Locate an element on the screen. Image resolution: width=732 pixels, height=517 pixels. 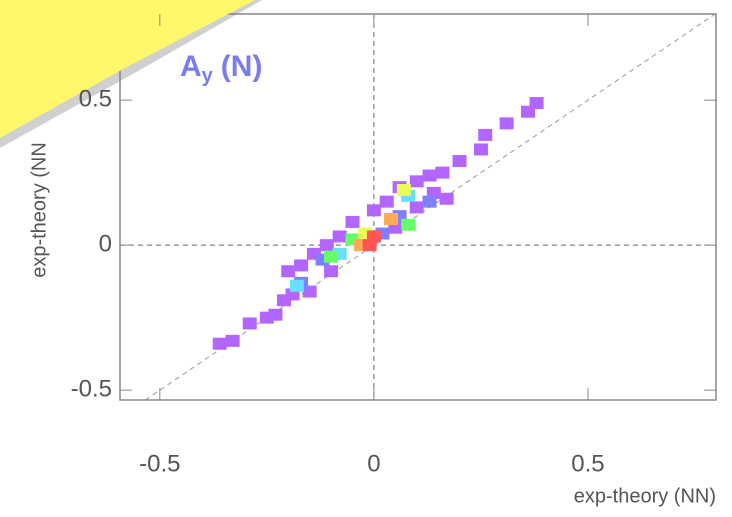
title-sub: y is located at coordinates (208, 76).